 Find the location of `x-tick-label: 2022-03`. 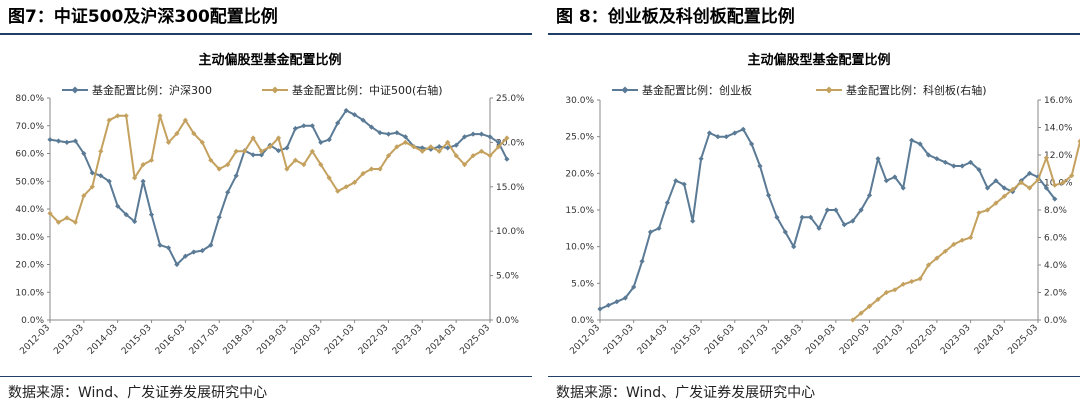

x-tick-label: 2022-03 is located at coordinates (374, 340).